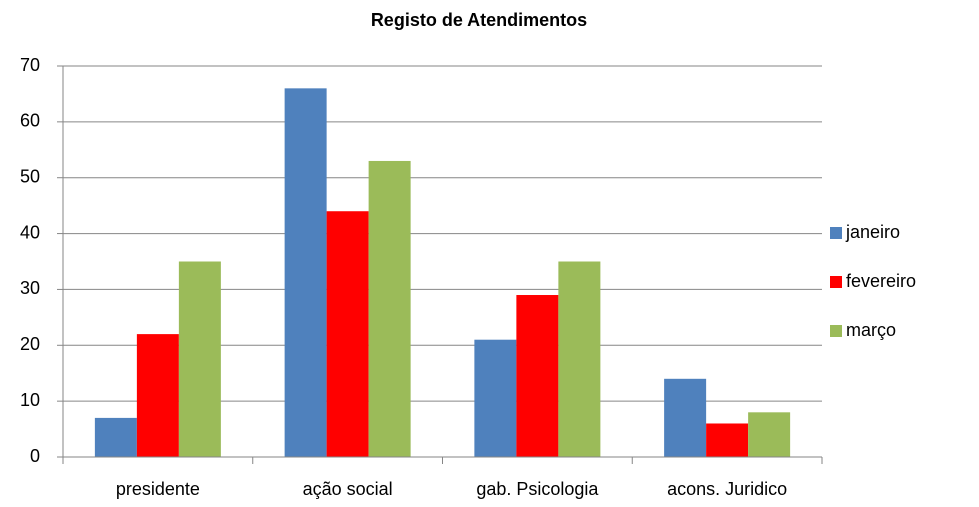 Image resolution: width=979 pixels, height=507 pixels. I want to click on x-tick-label: gab. Psicologia, so click(537, 489).